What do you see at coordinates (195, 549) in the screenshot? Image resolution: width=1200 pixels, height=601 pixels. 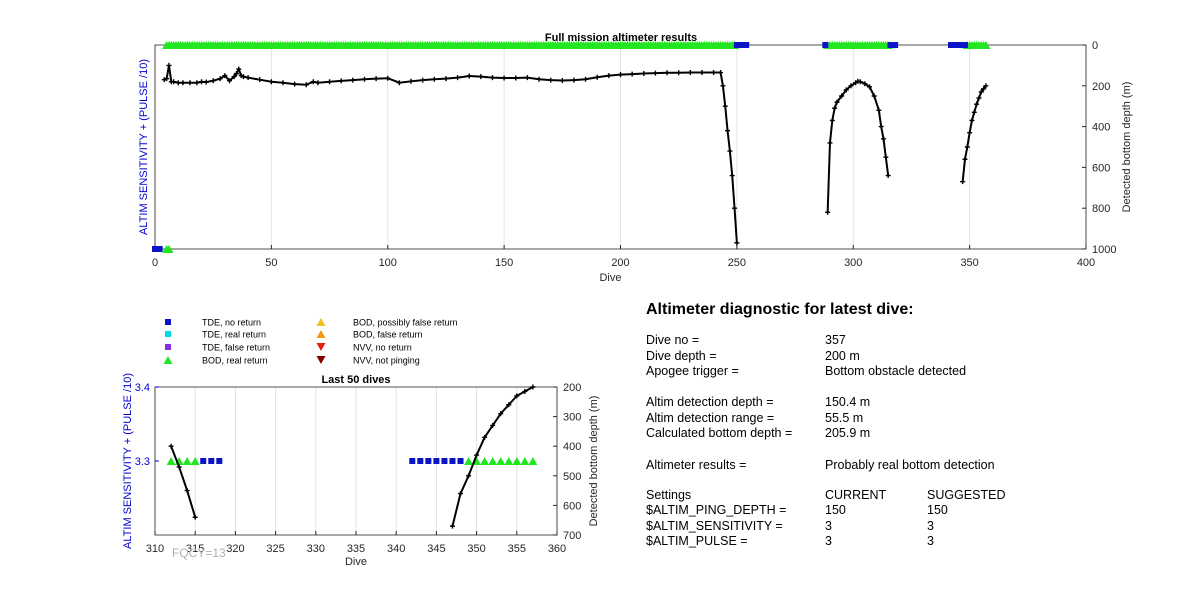 I see `x-tick-label: 315` at bounding box center [195, 549].